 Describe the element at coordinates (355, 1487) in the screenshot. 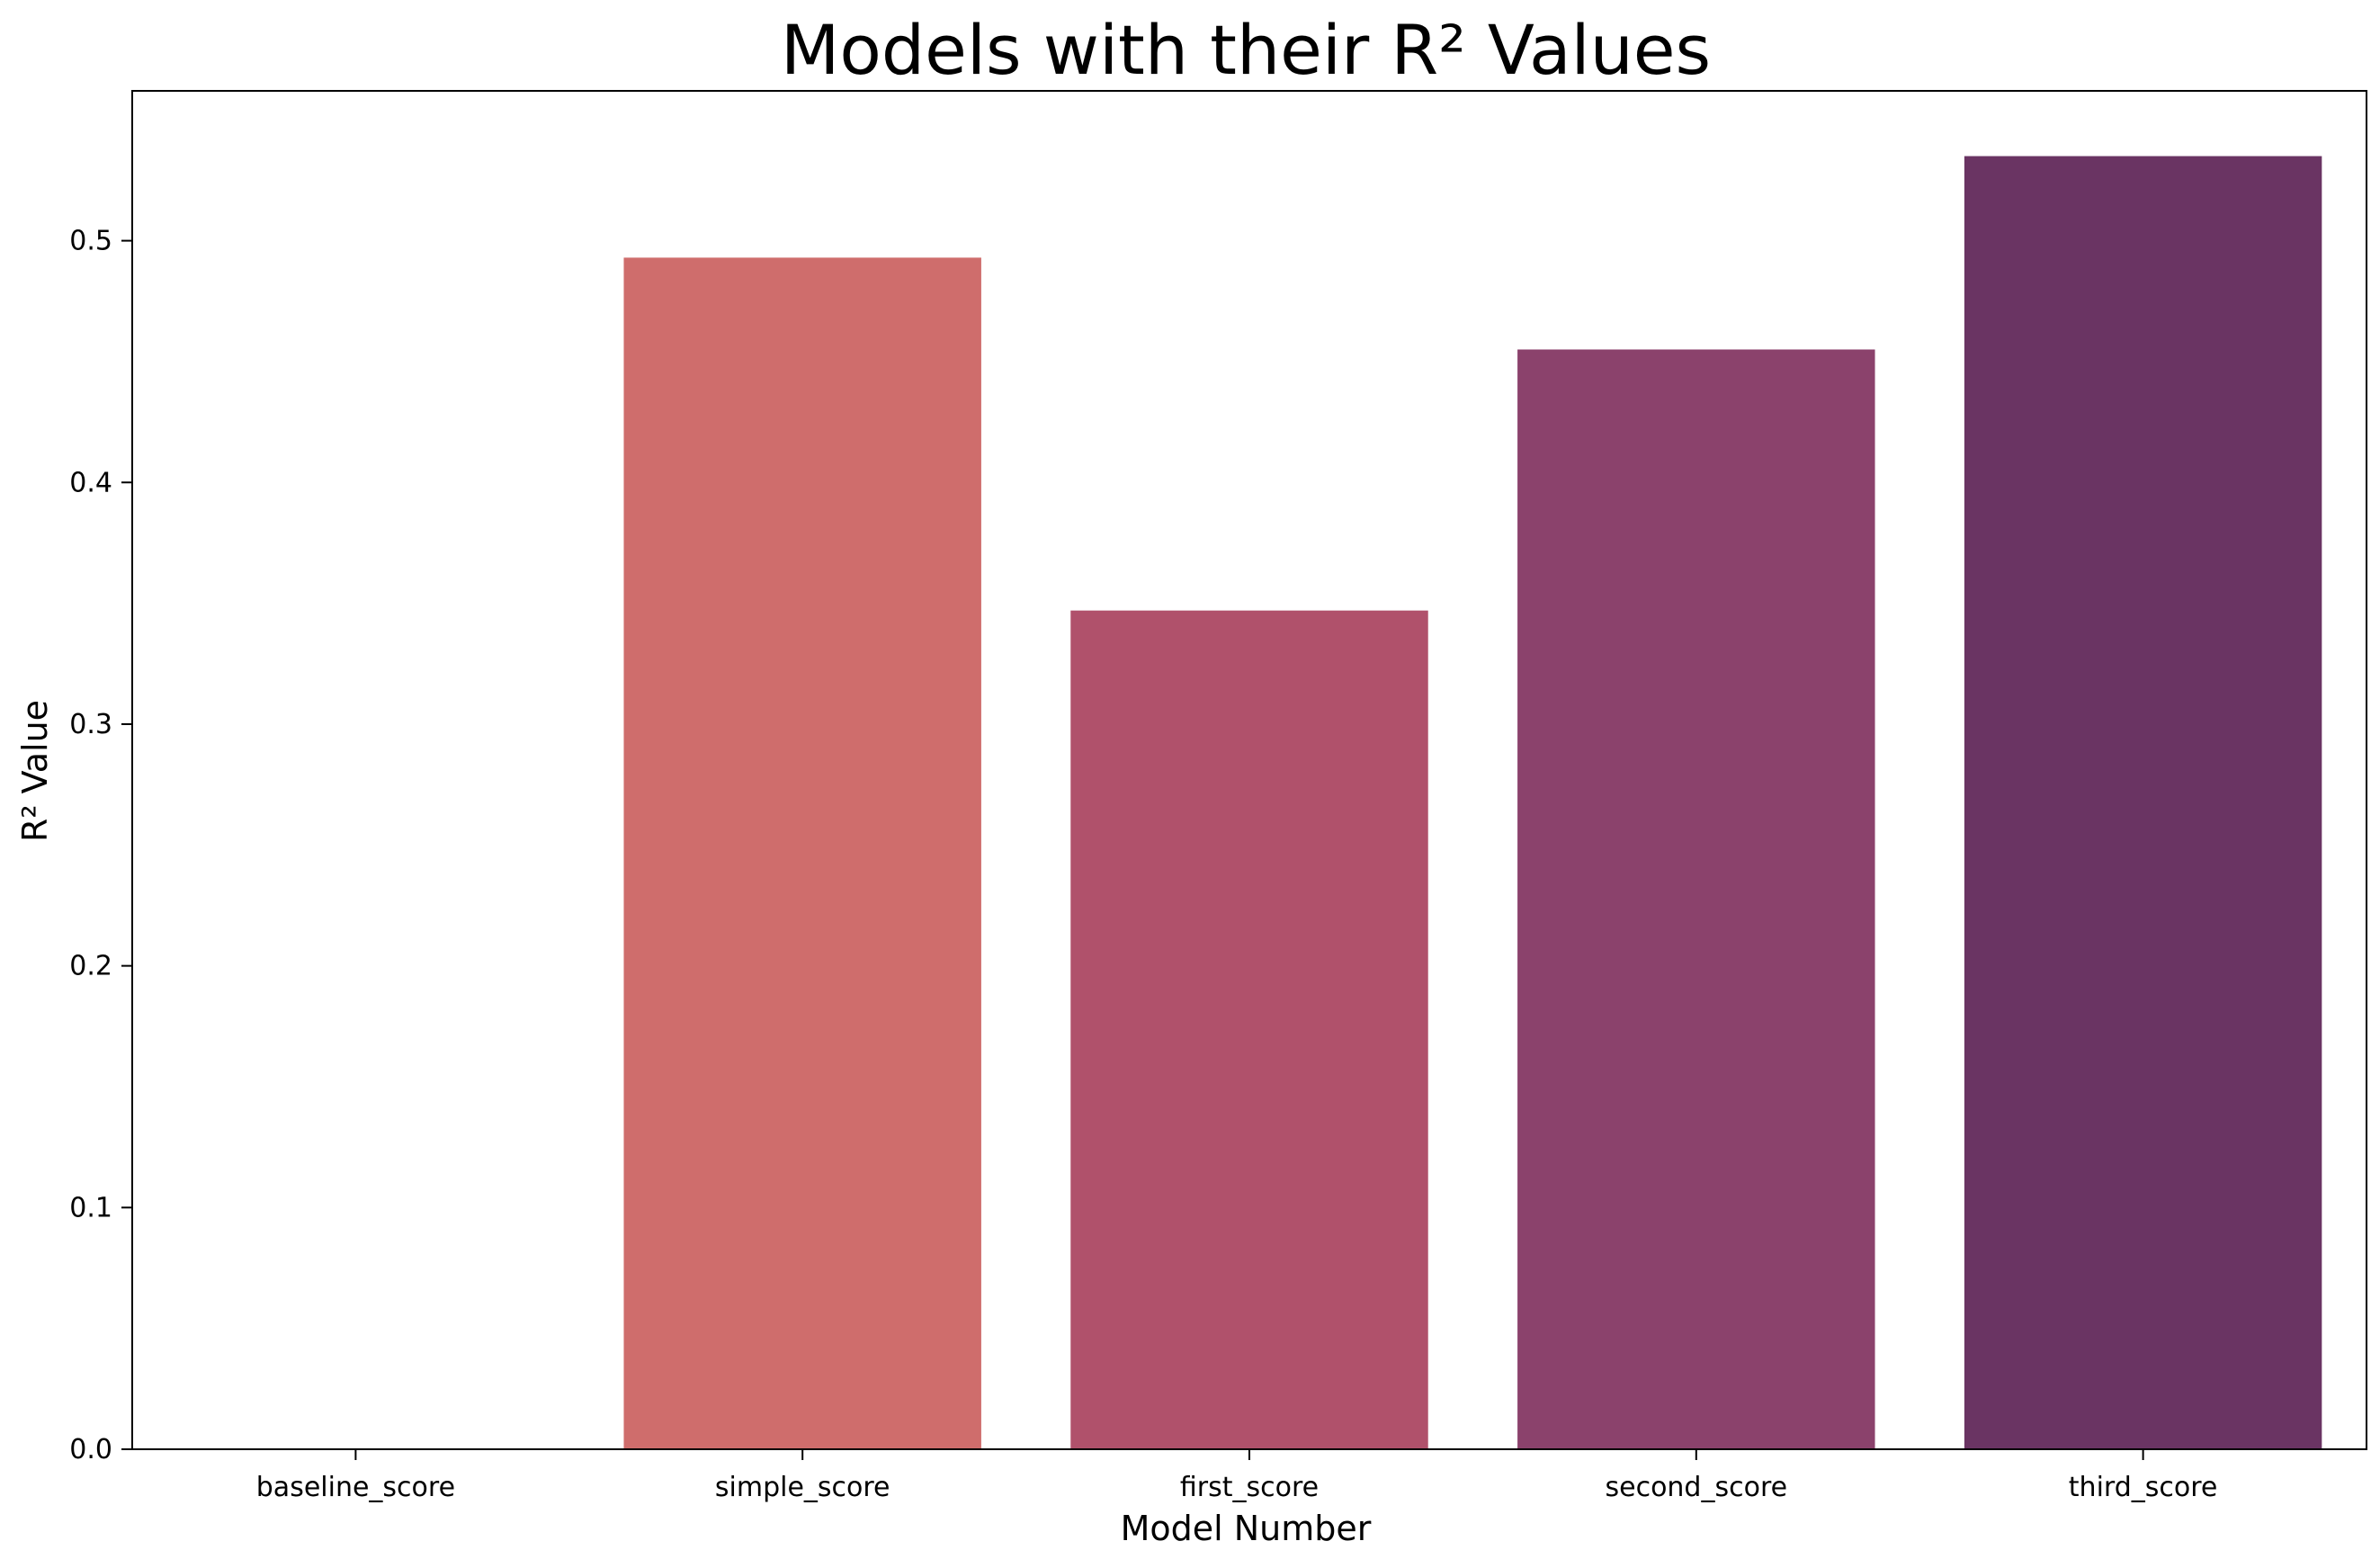

I see `x-tick-label: baseline_score` at that location.